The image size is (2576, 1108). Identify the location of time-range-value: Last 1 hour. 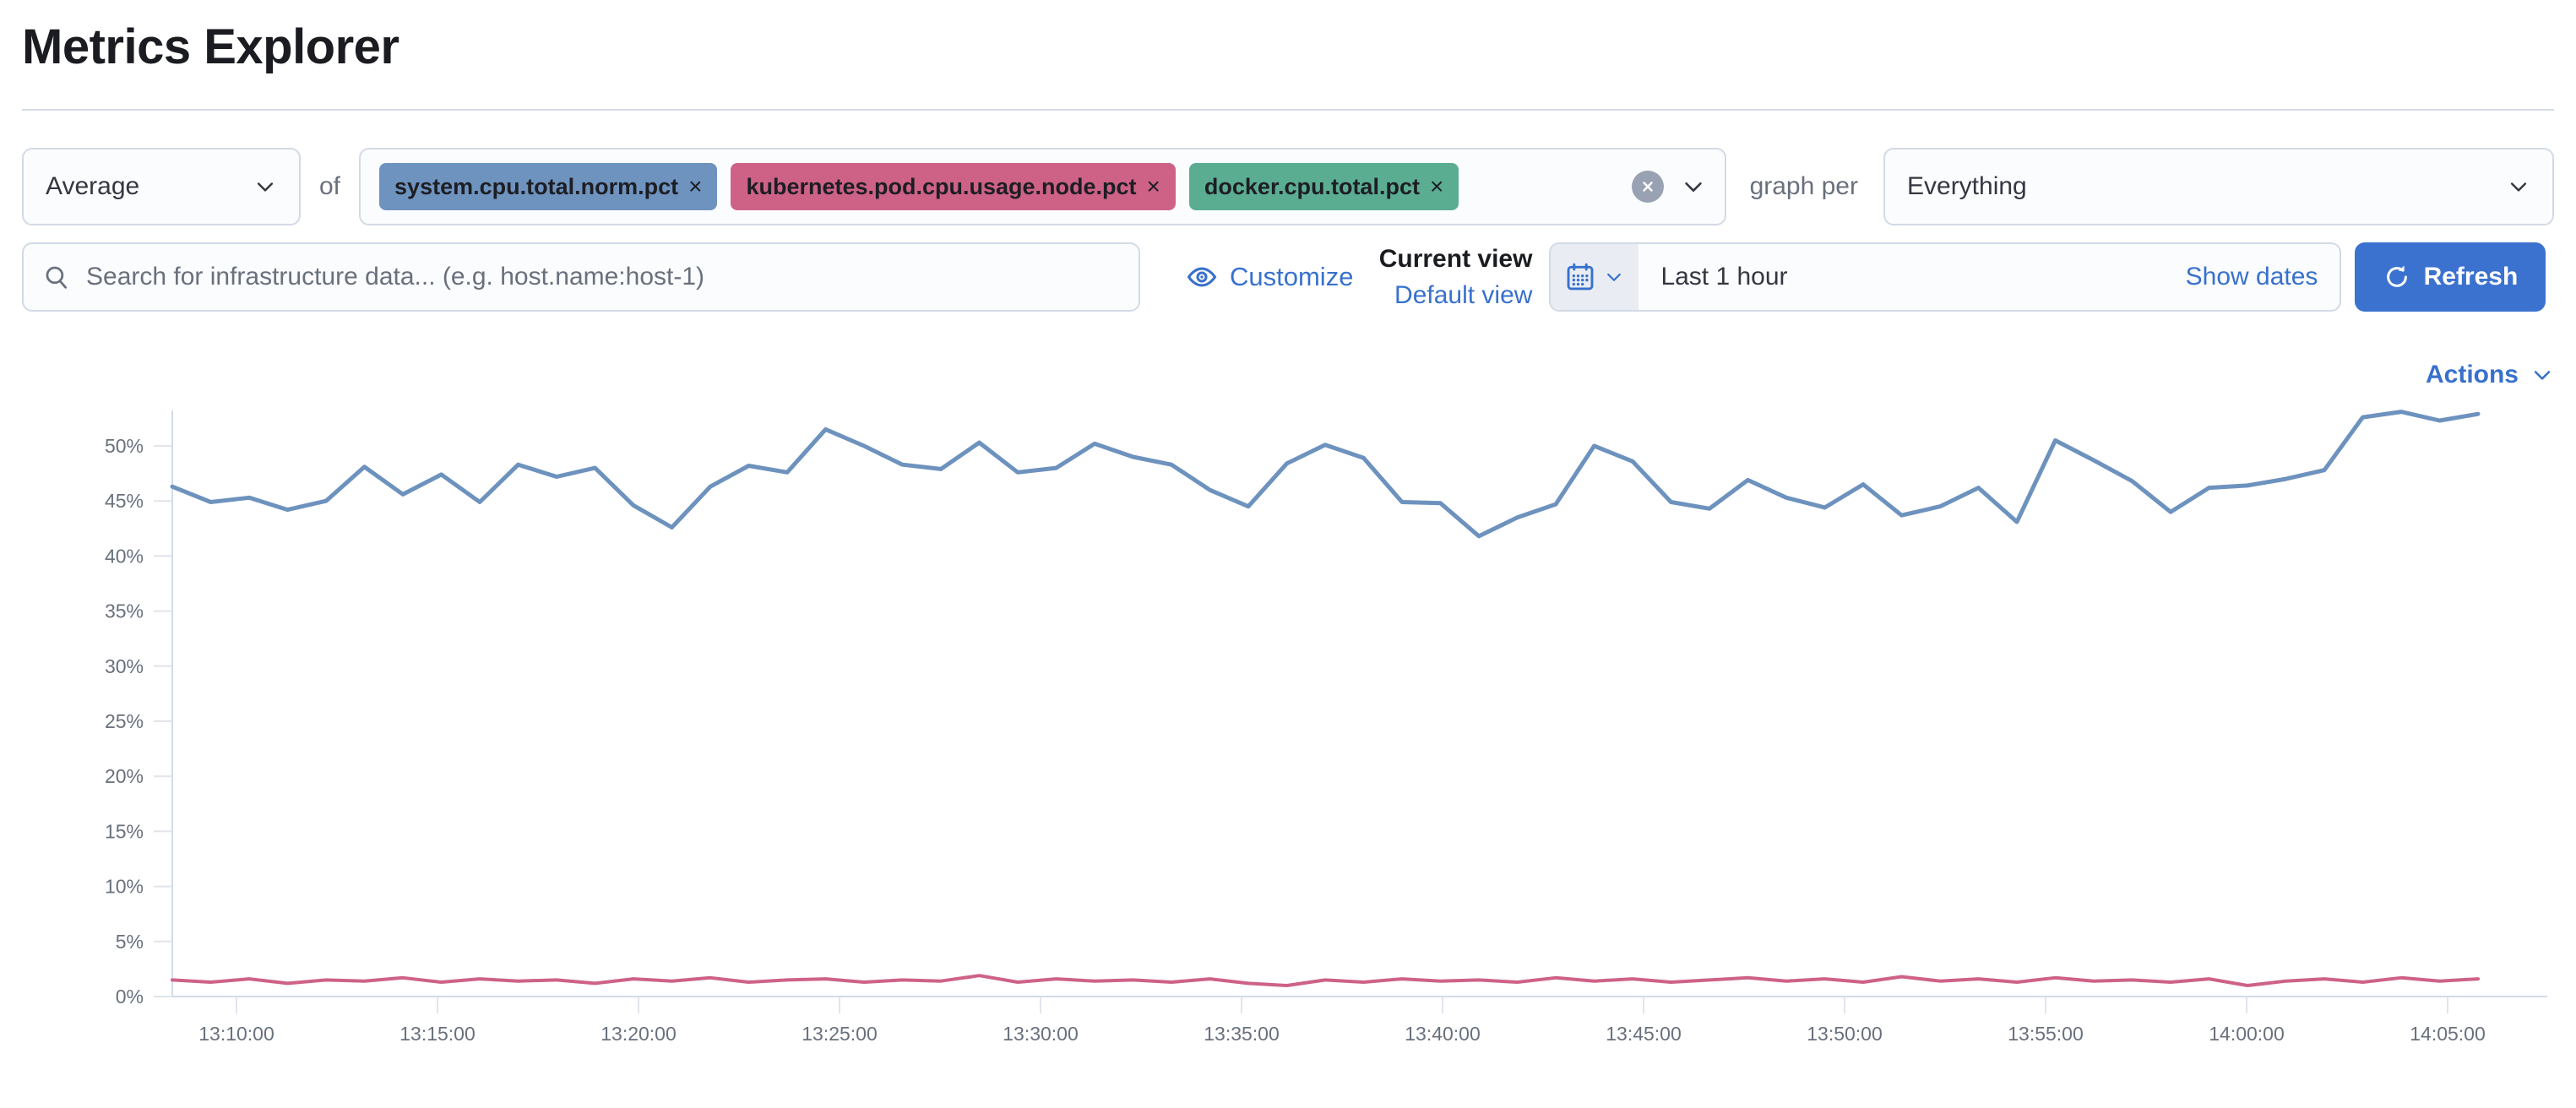
(1724, 277).